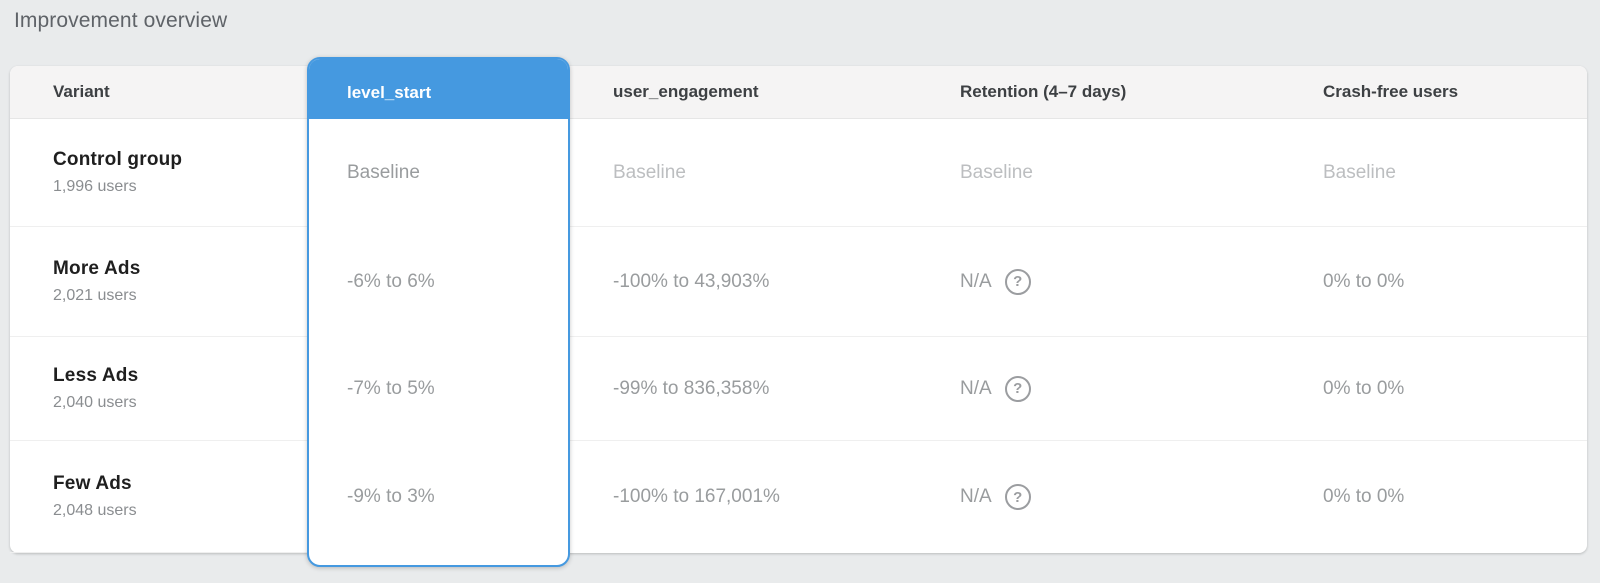 The image size is (1600, 583). What do you see at coordinates (95, 402) in the screenshot?
I see `variant-user-count: 2,040 users` at bounding box center [95, 402].